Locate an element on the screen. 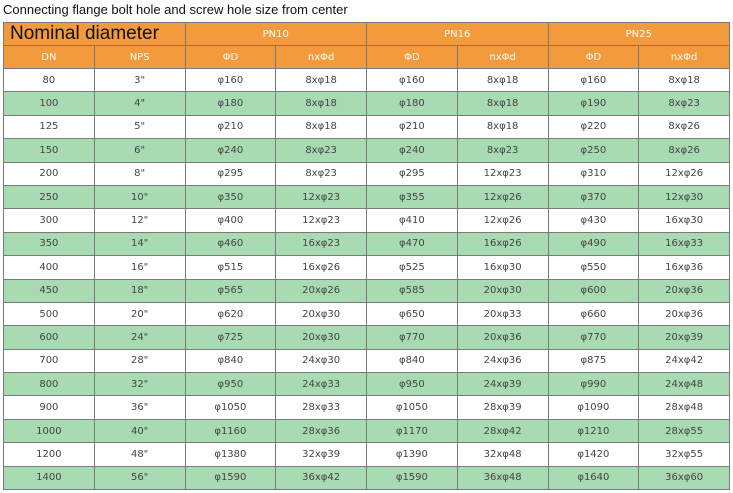 The width and height of the screenshot is (733, 493). table-row: 1400 56" φ1590 36xφ42 φ1590 36xφ48 φ1640 36xφ60 is located at coordinates (366, 478).